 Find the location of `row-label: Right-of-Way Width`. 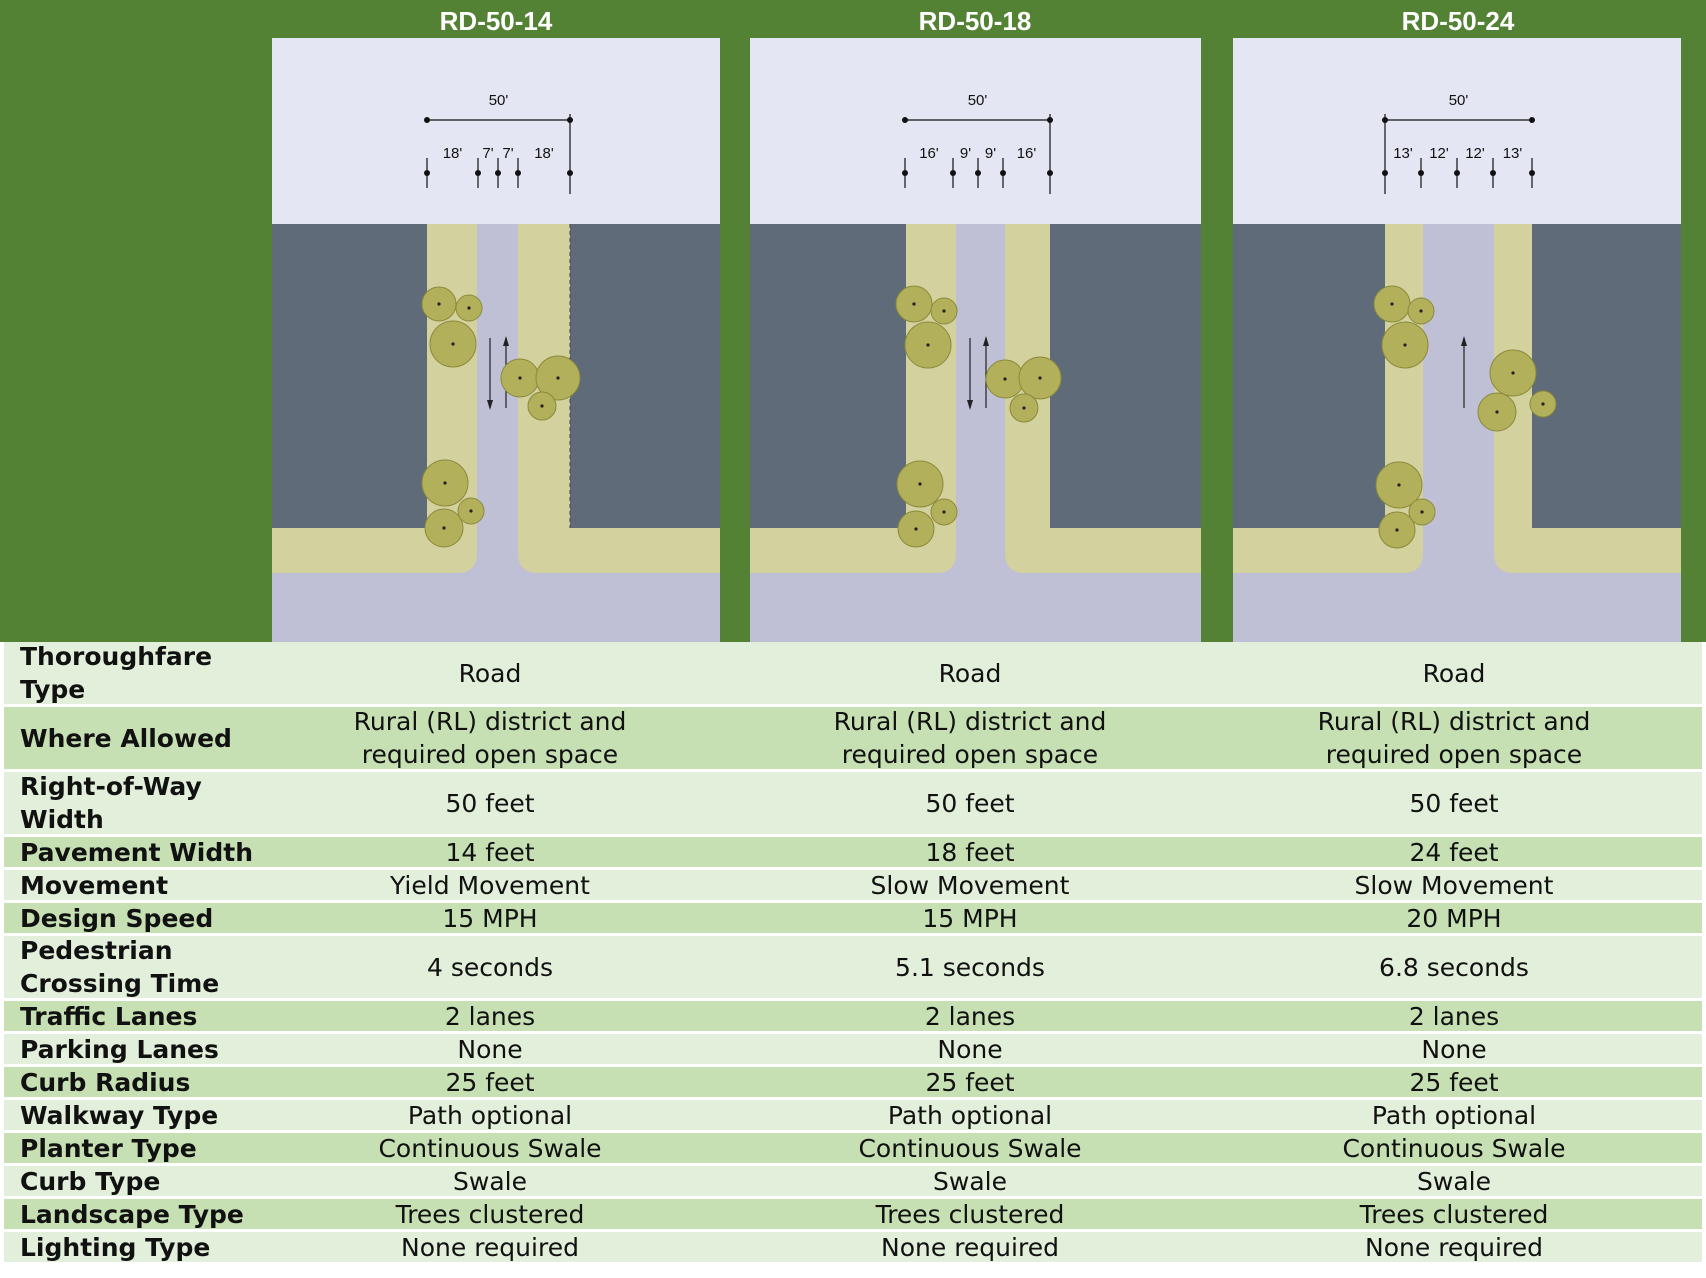

row-label: Right-of-Way Width is located at coordinates (145, 803).